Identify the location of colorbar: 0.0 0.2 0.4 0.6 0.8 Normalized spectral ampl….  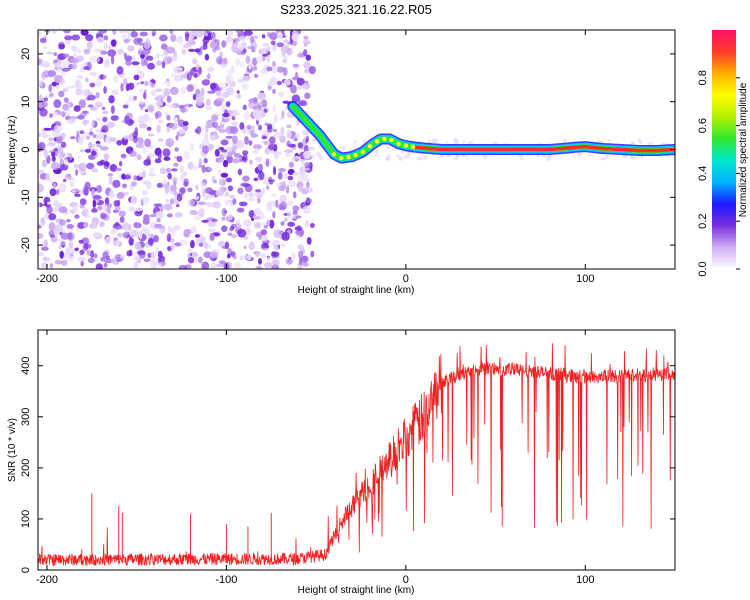
(723, 153).